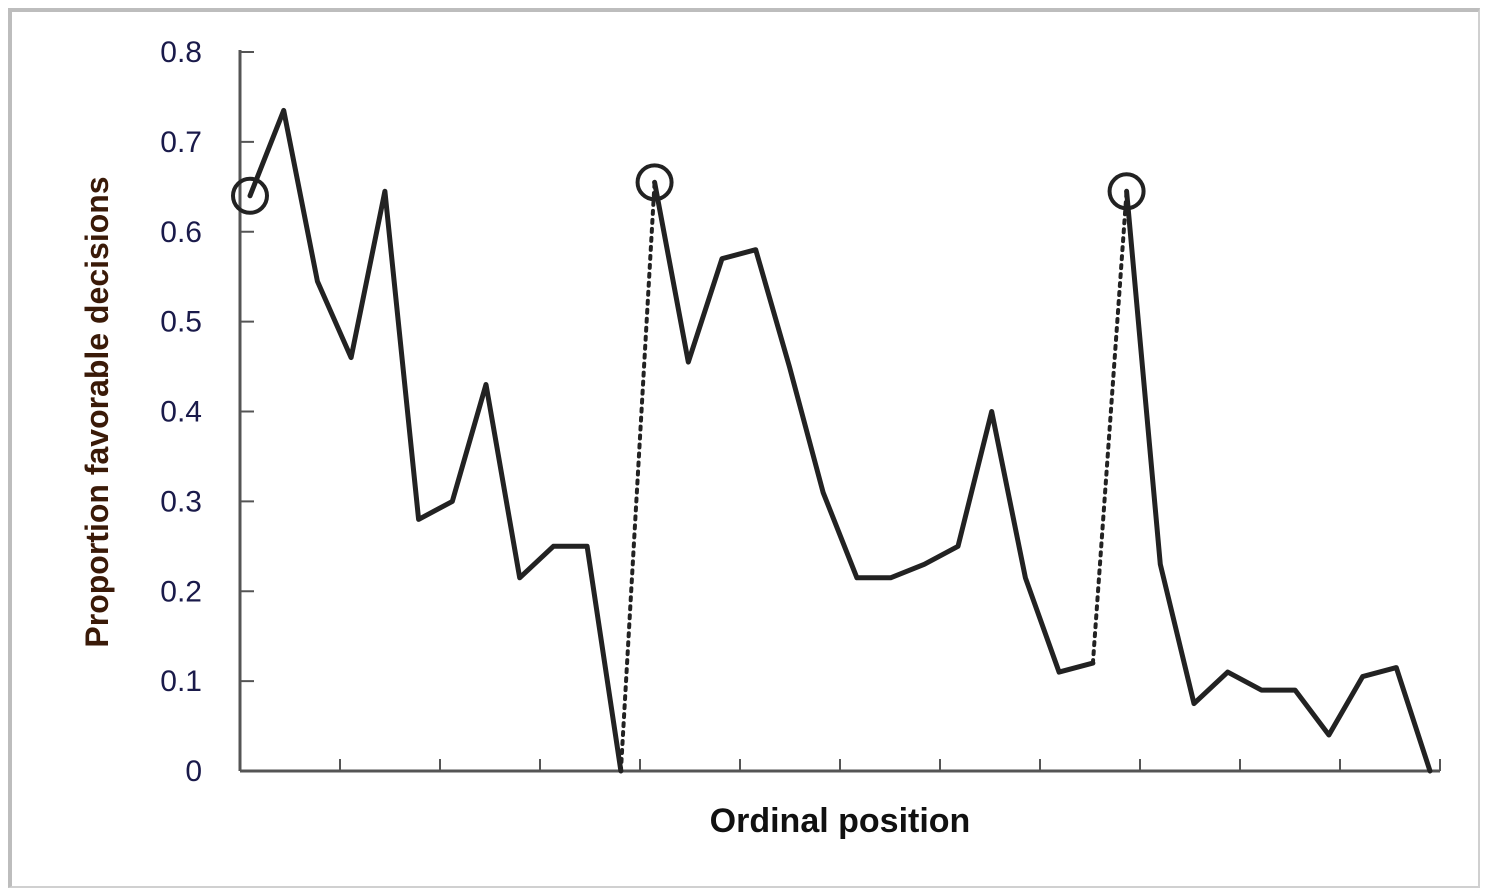 This screenshot has width=1485, height=893. I want to click on y-ticks: 0 0.1 0.2 0.3 0.4 0.5 0.6 0.7 0.8, so click(207, 412).